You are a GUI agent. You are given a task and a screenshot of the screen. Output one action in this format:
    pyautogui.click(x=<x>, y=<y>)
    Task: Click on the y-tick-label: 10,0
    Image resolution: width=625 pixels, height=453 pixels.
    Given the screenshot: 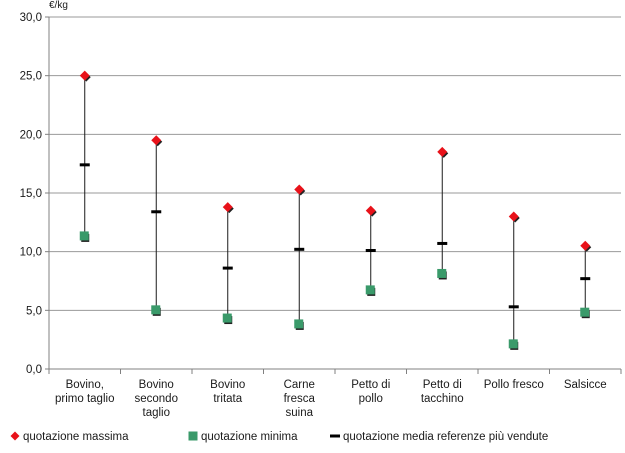 What is the action you would take?
    pyautogui.click(x=31, y=253)
    